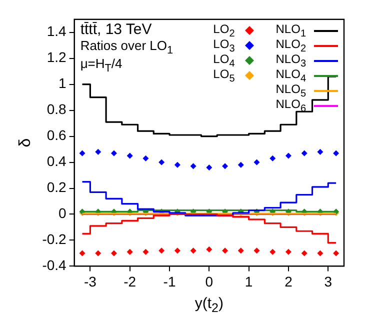  Describe the element at coordinates (169, 281) in the screenshot. I see `x-tick-label: -1` at that location.